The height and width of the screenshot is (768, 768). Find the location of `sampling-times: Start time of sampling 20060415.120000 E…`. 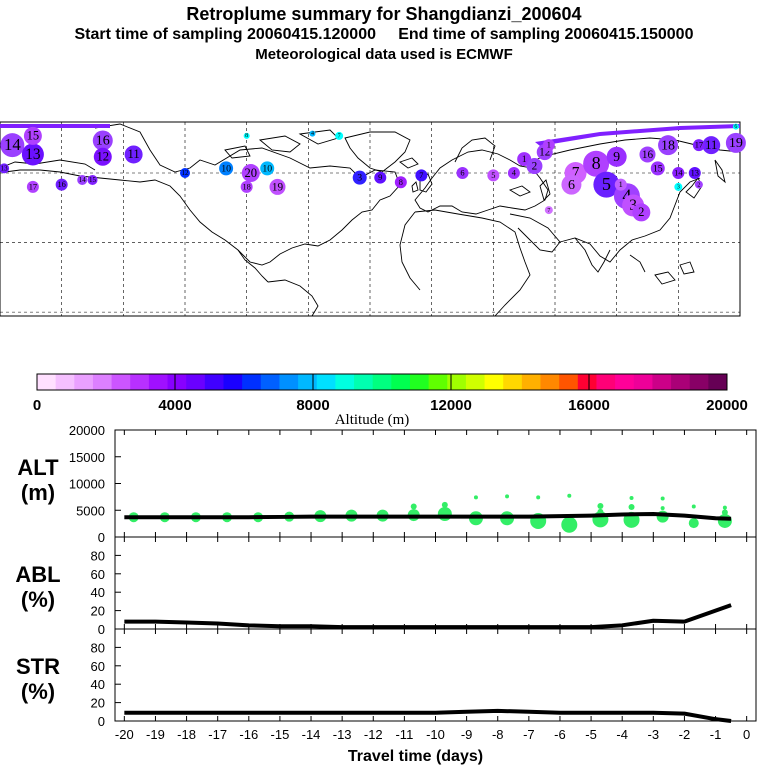

sampling-times: Start time of sampling 20060415.120000 E… is located at coordinates (384, 34).